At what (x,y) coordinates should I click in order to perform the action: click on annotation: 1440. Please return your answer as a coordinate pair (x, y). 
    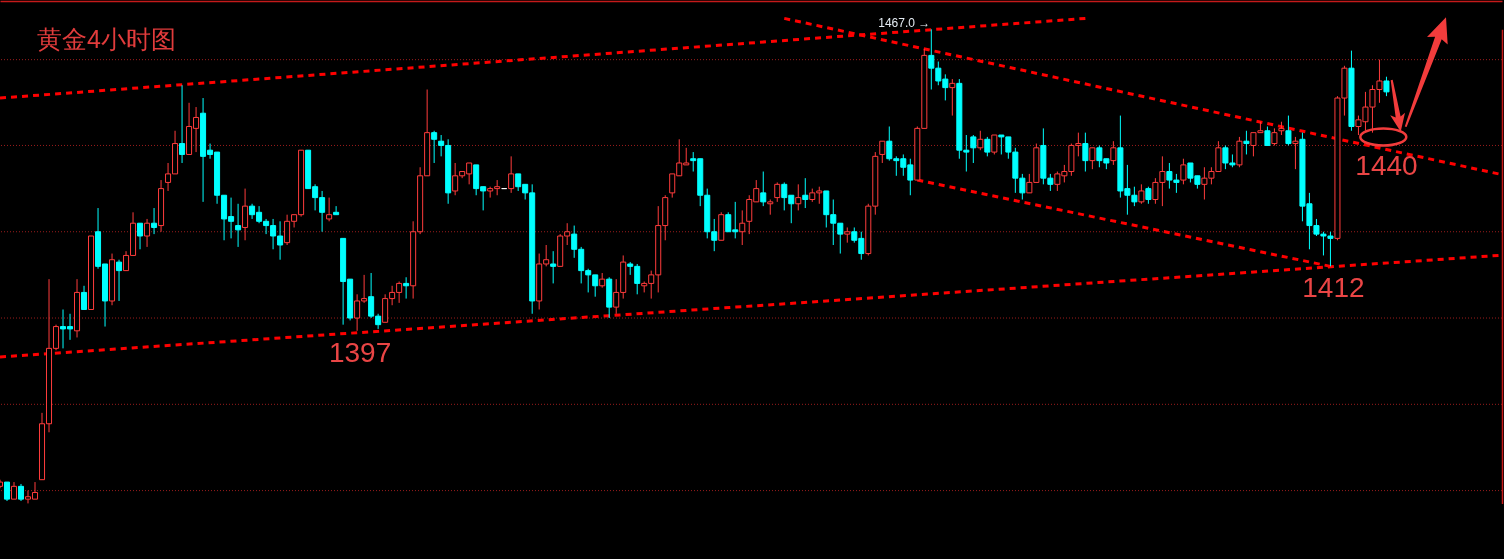
    Looking at the image, I should click on (1386, 166).